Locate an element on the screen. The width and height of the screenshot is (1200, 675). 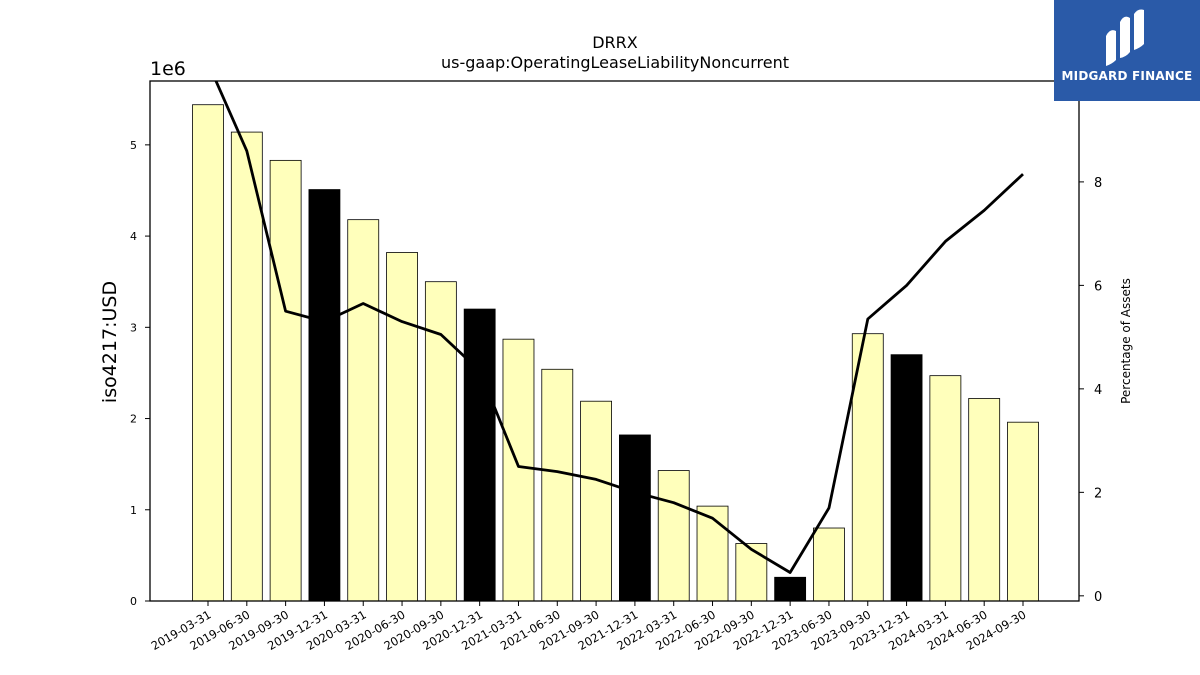
y-axis-ticks: 0 1 2 3 4 5 is located at coordinates (140, 373).